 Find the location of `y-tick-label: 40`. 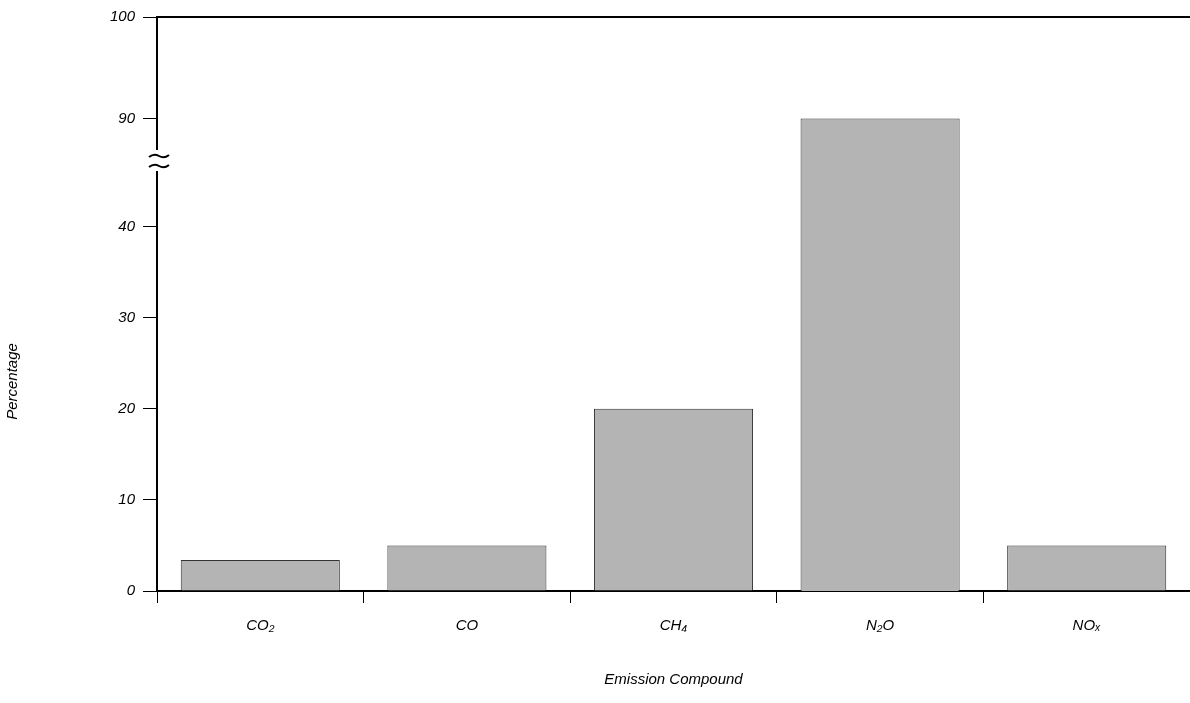

y-tick-label: 40 is located at coordinates (127, 225).